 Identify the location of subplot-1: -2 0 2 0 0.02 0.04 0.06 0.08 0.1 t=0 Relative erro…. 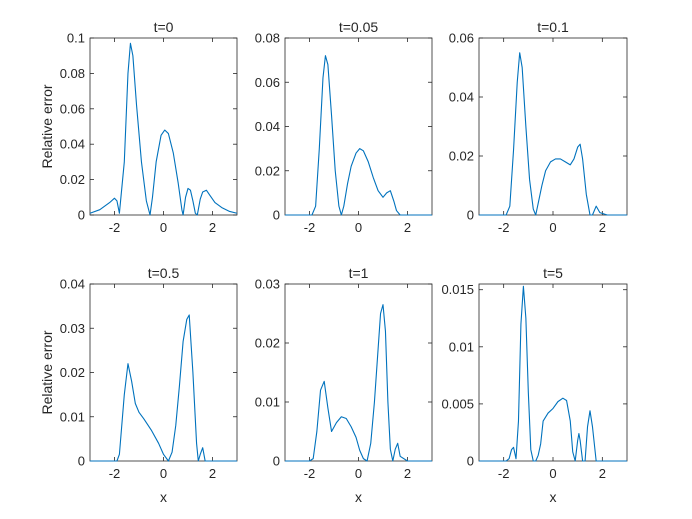
(138, 127).